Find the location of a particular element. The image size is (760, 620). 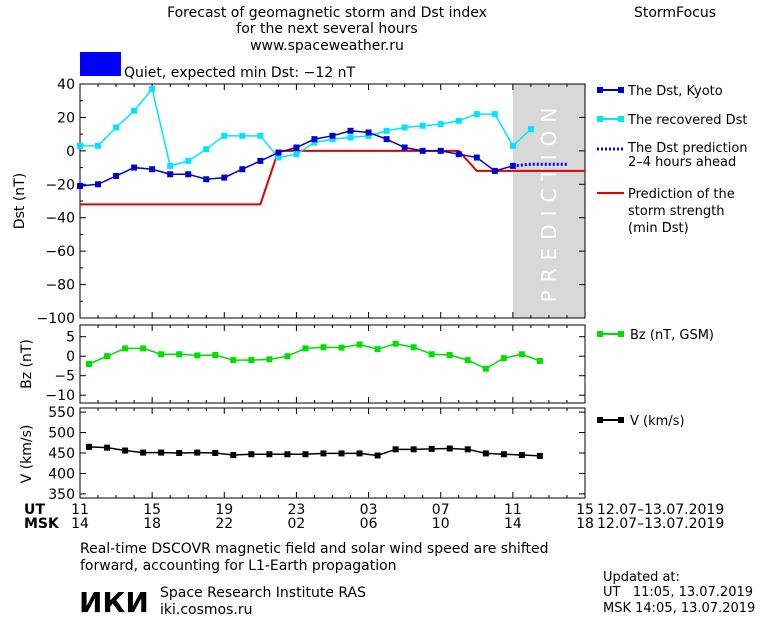

ut-tick-label: 07 is located at coordinates (441, 510).